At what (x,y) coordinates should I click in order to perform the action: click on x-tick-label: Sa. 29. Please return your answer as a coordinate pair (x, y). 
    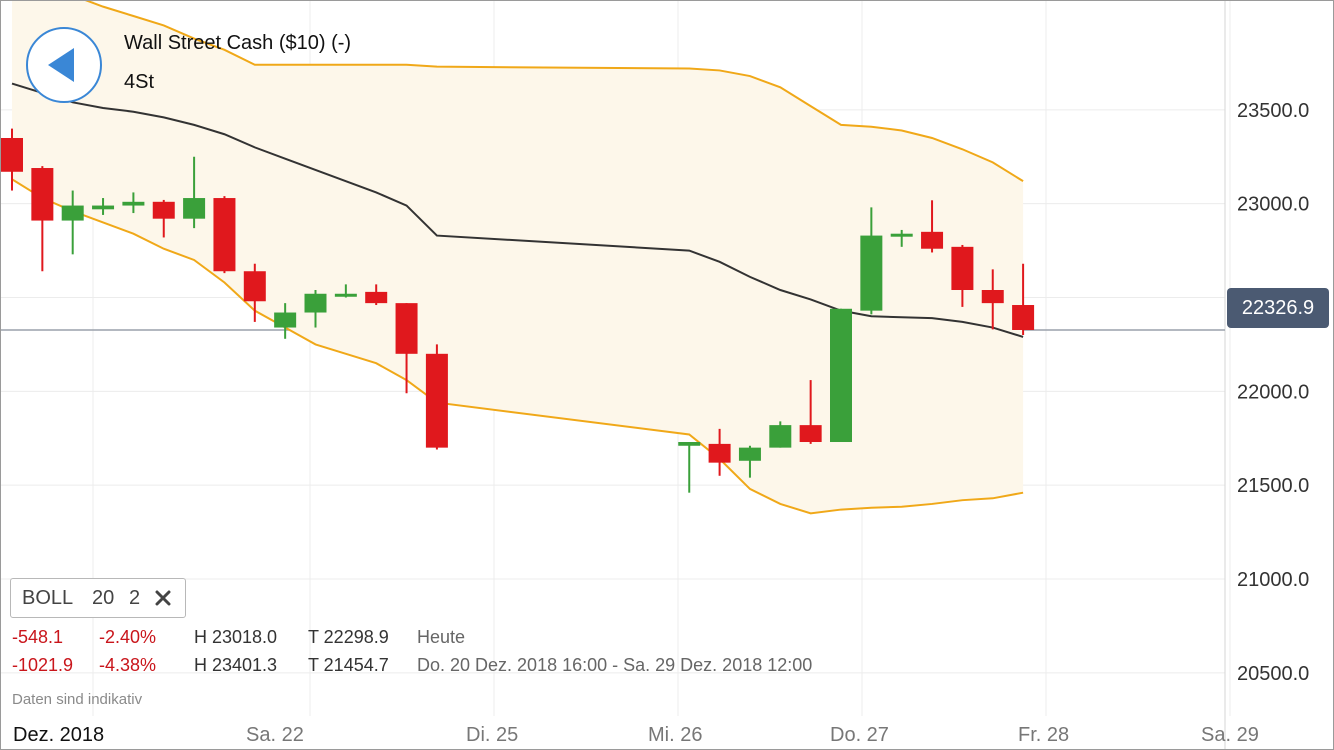
    Looking at the image, I should click on (1230, 735).